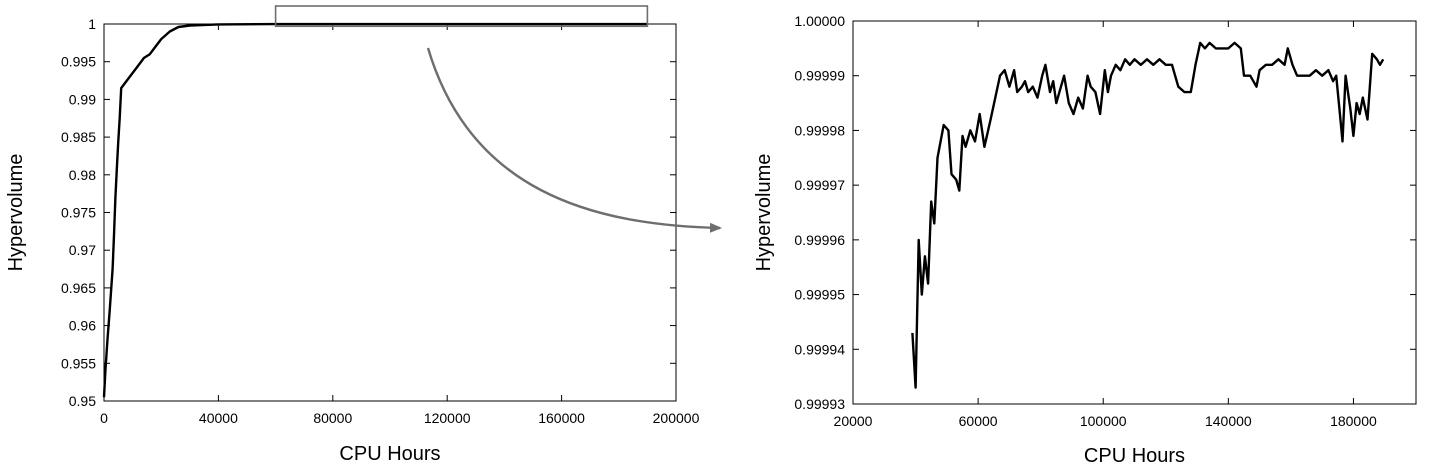 This screenshot has width=1447, height=471. I want to click on y-tick-label: 0.99999, so click(819, 76).